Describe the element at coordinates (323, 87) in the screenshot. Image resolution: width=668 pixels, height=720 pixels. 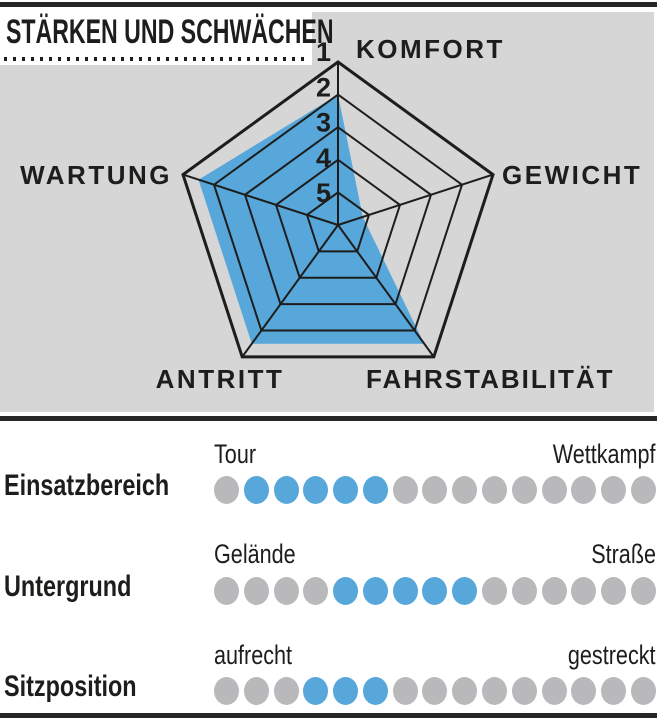
I see `ring-scale-label: 2` at that location.